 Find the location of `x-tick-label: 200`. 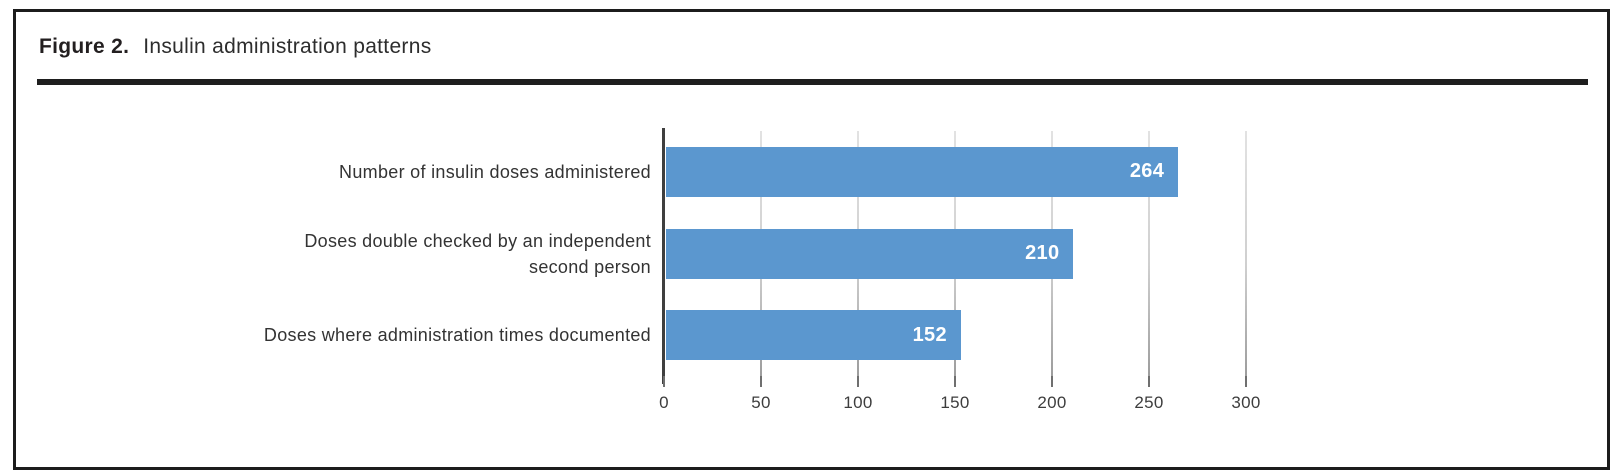

x-tick-label: 200 is located at coordinates (1052, 402).